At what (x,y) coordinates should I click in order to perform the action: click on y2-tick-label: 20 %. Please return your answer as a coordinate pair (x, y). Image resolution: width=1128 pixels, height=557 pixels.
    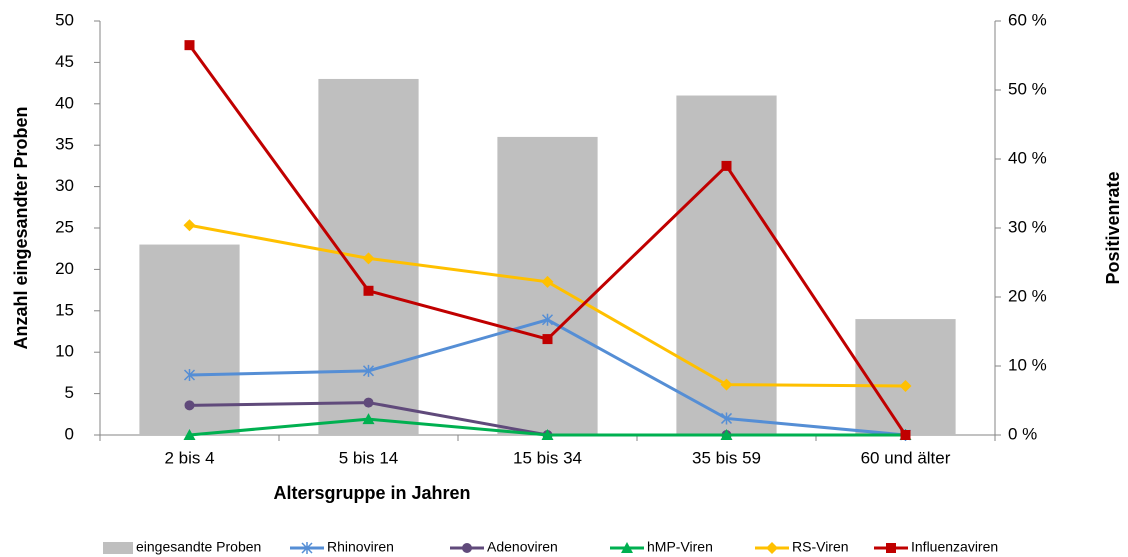
    Looking at the image, I should click on (1027, 295).